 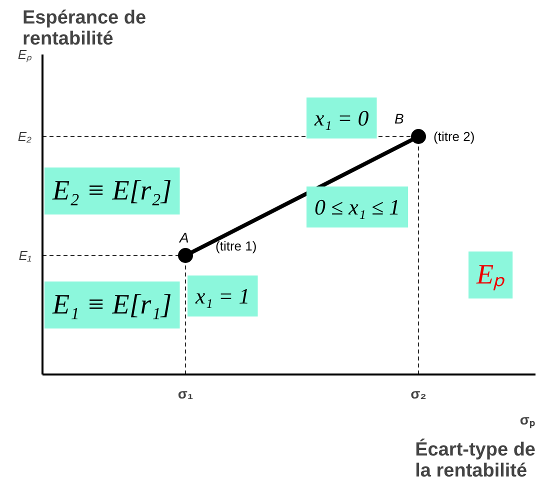 I want to click on text: E₁, so click(x=25, y=255).